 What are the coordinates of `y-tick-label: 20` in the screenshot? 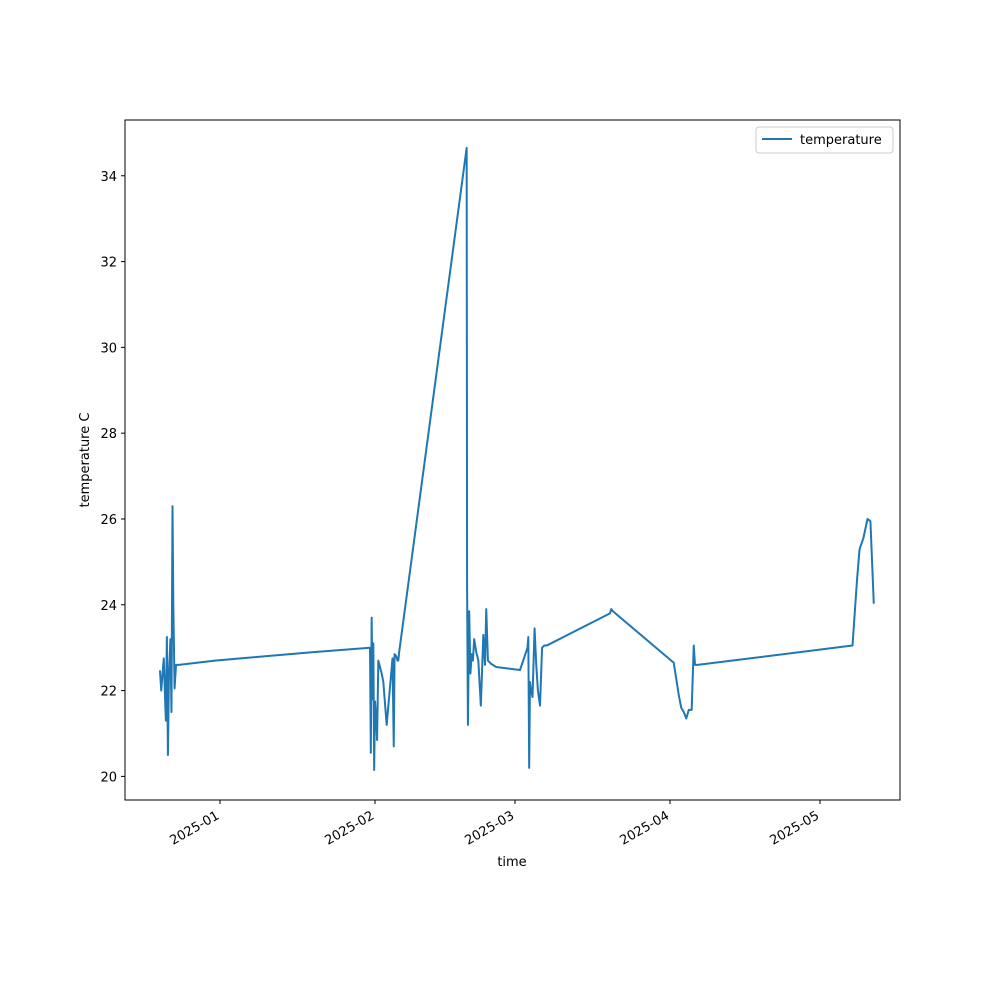 It's located at (108, 777).